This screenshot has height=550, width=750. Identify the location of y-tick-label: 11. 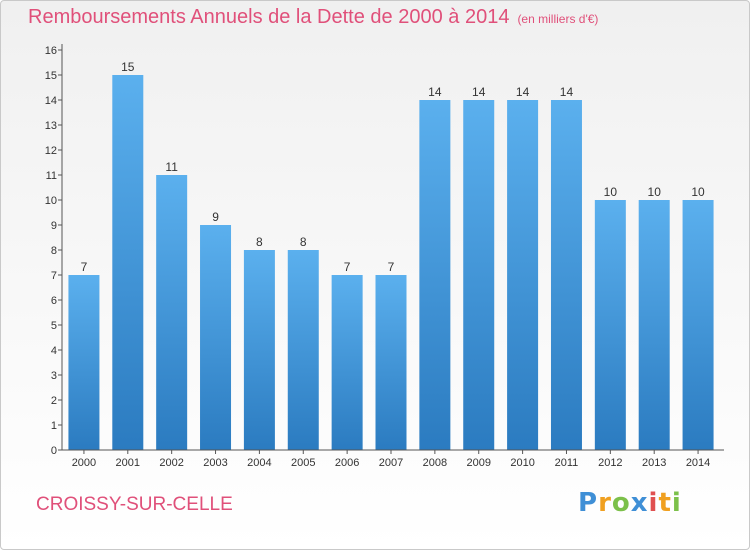
(51, 176).